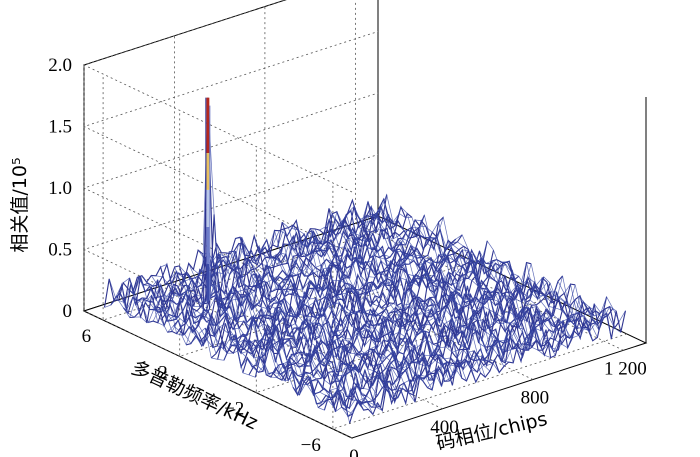  I want to click on z-tick-label: 1.5, so click(60, 127).